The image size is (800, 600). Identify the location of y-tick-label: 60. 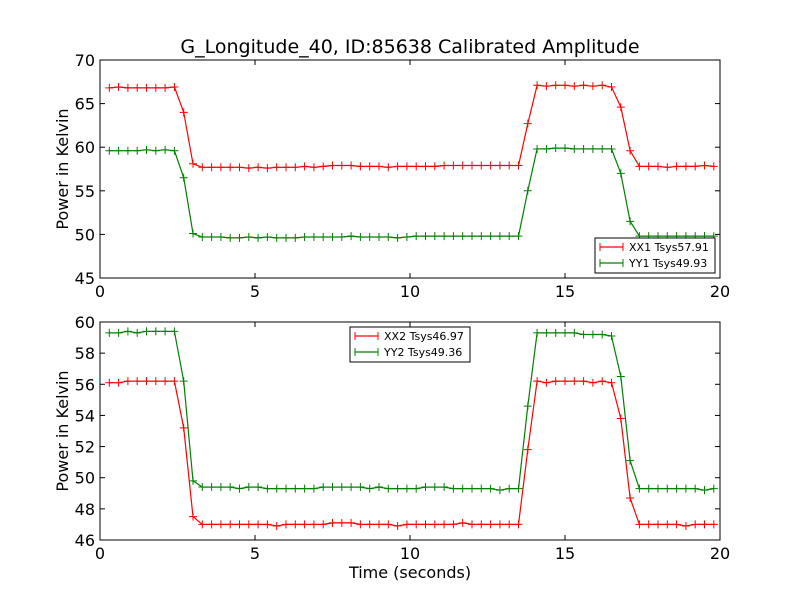
(85, 147).